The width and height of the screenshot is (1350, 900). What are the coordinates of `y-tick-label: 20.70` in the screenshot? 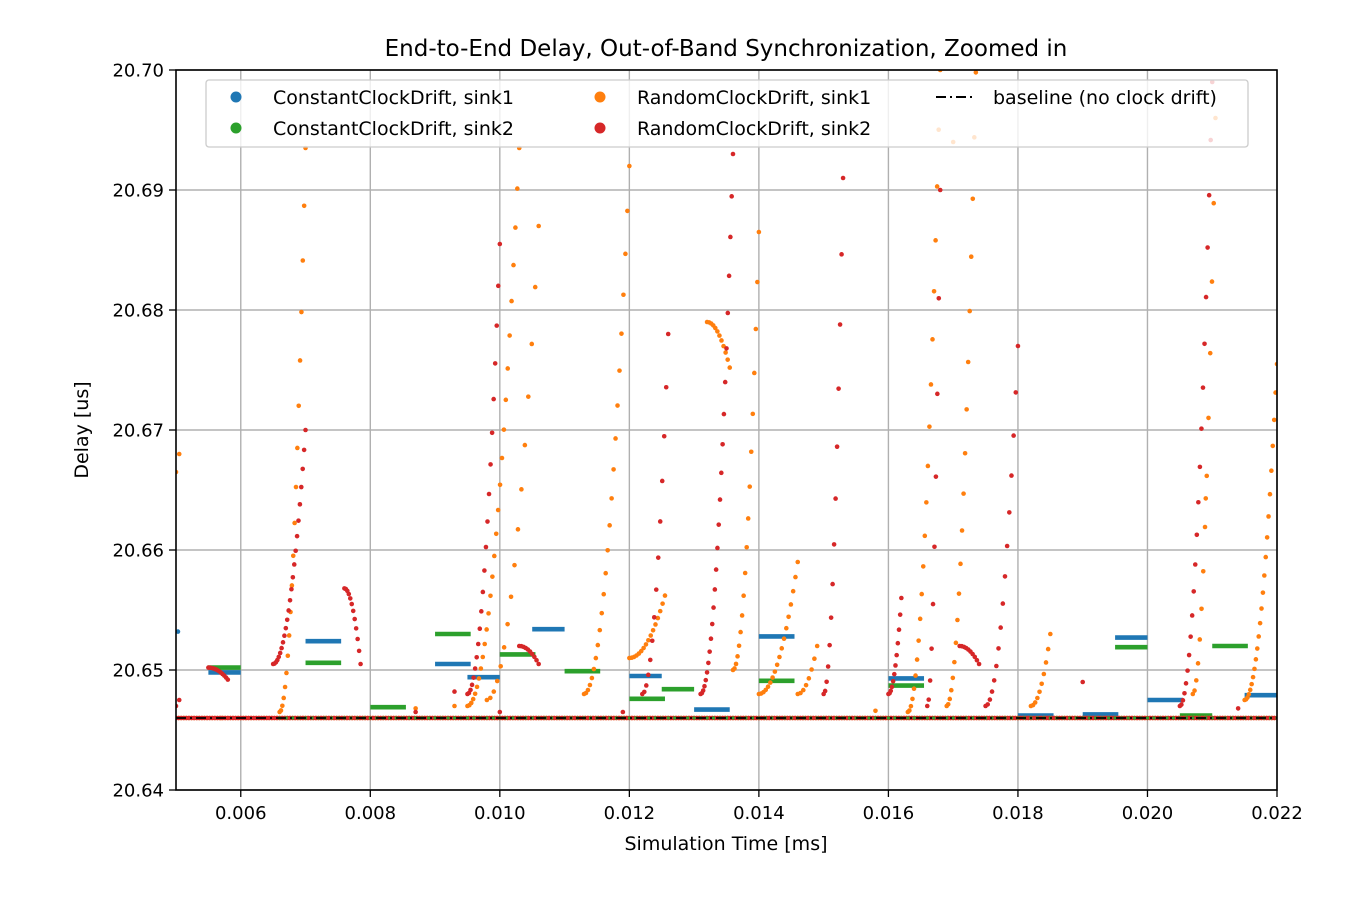 It's located at (138, 71).